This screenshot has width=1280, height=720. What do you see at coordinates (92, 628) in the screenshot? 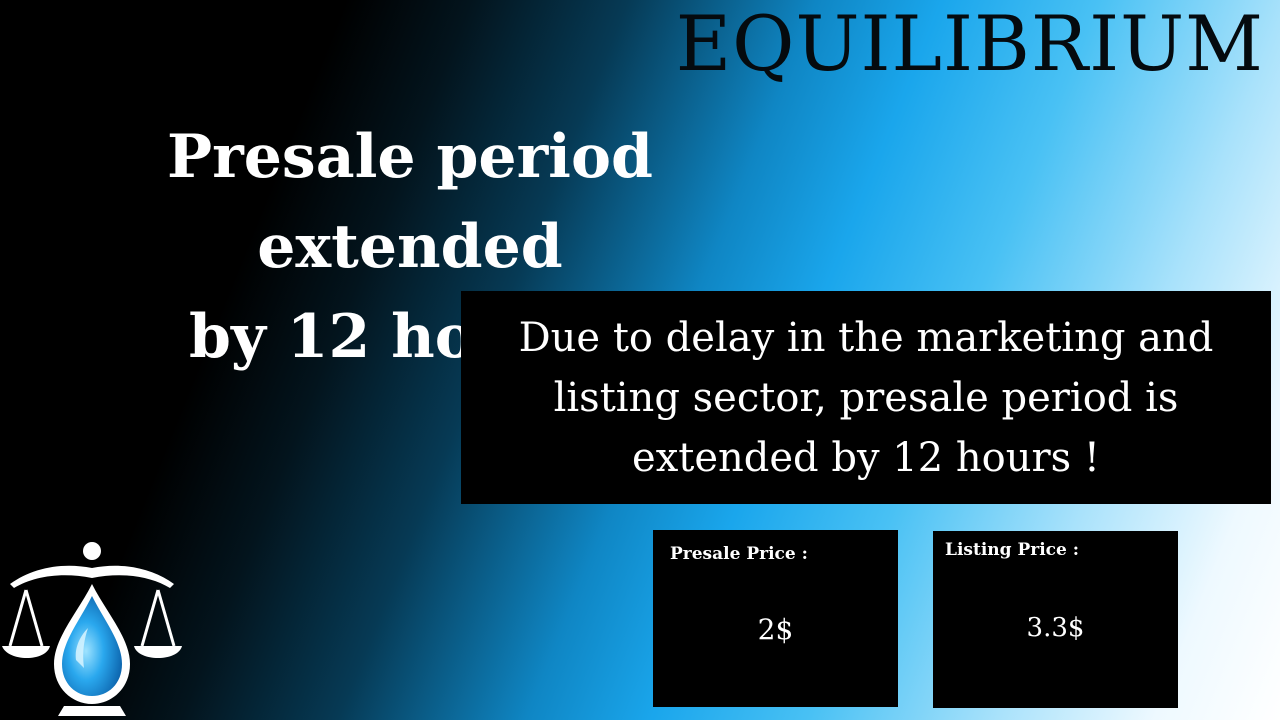
I see `scales-water-drop-icon` at bounding box center [92, 628].